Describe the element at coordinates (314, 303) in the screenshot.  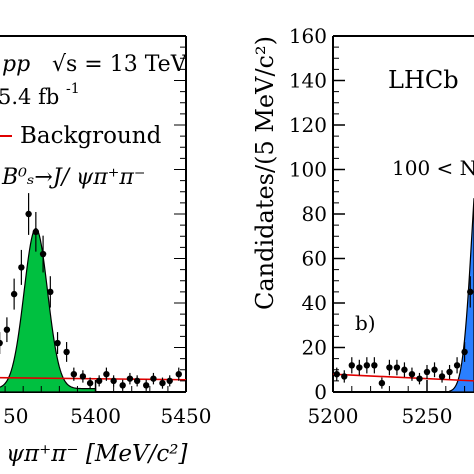
I see `y-tick-label: 40` at that location.